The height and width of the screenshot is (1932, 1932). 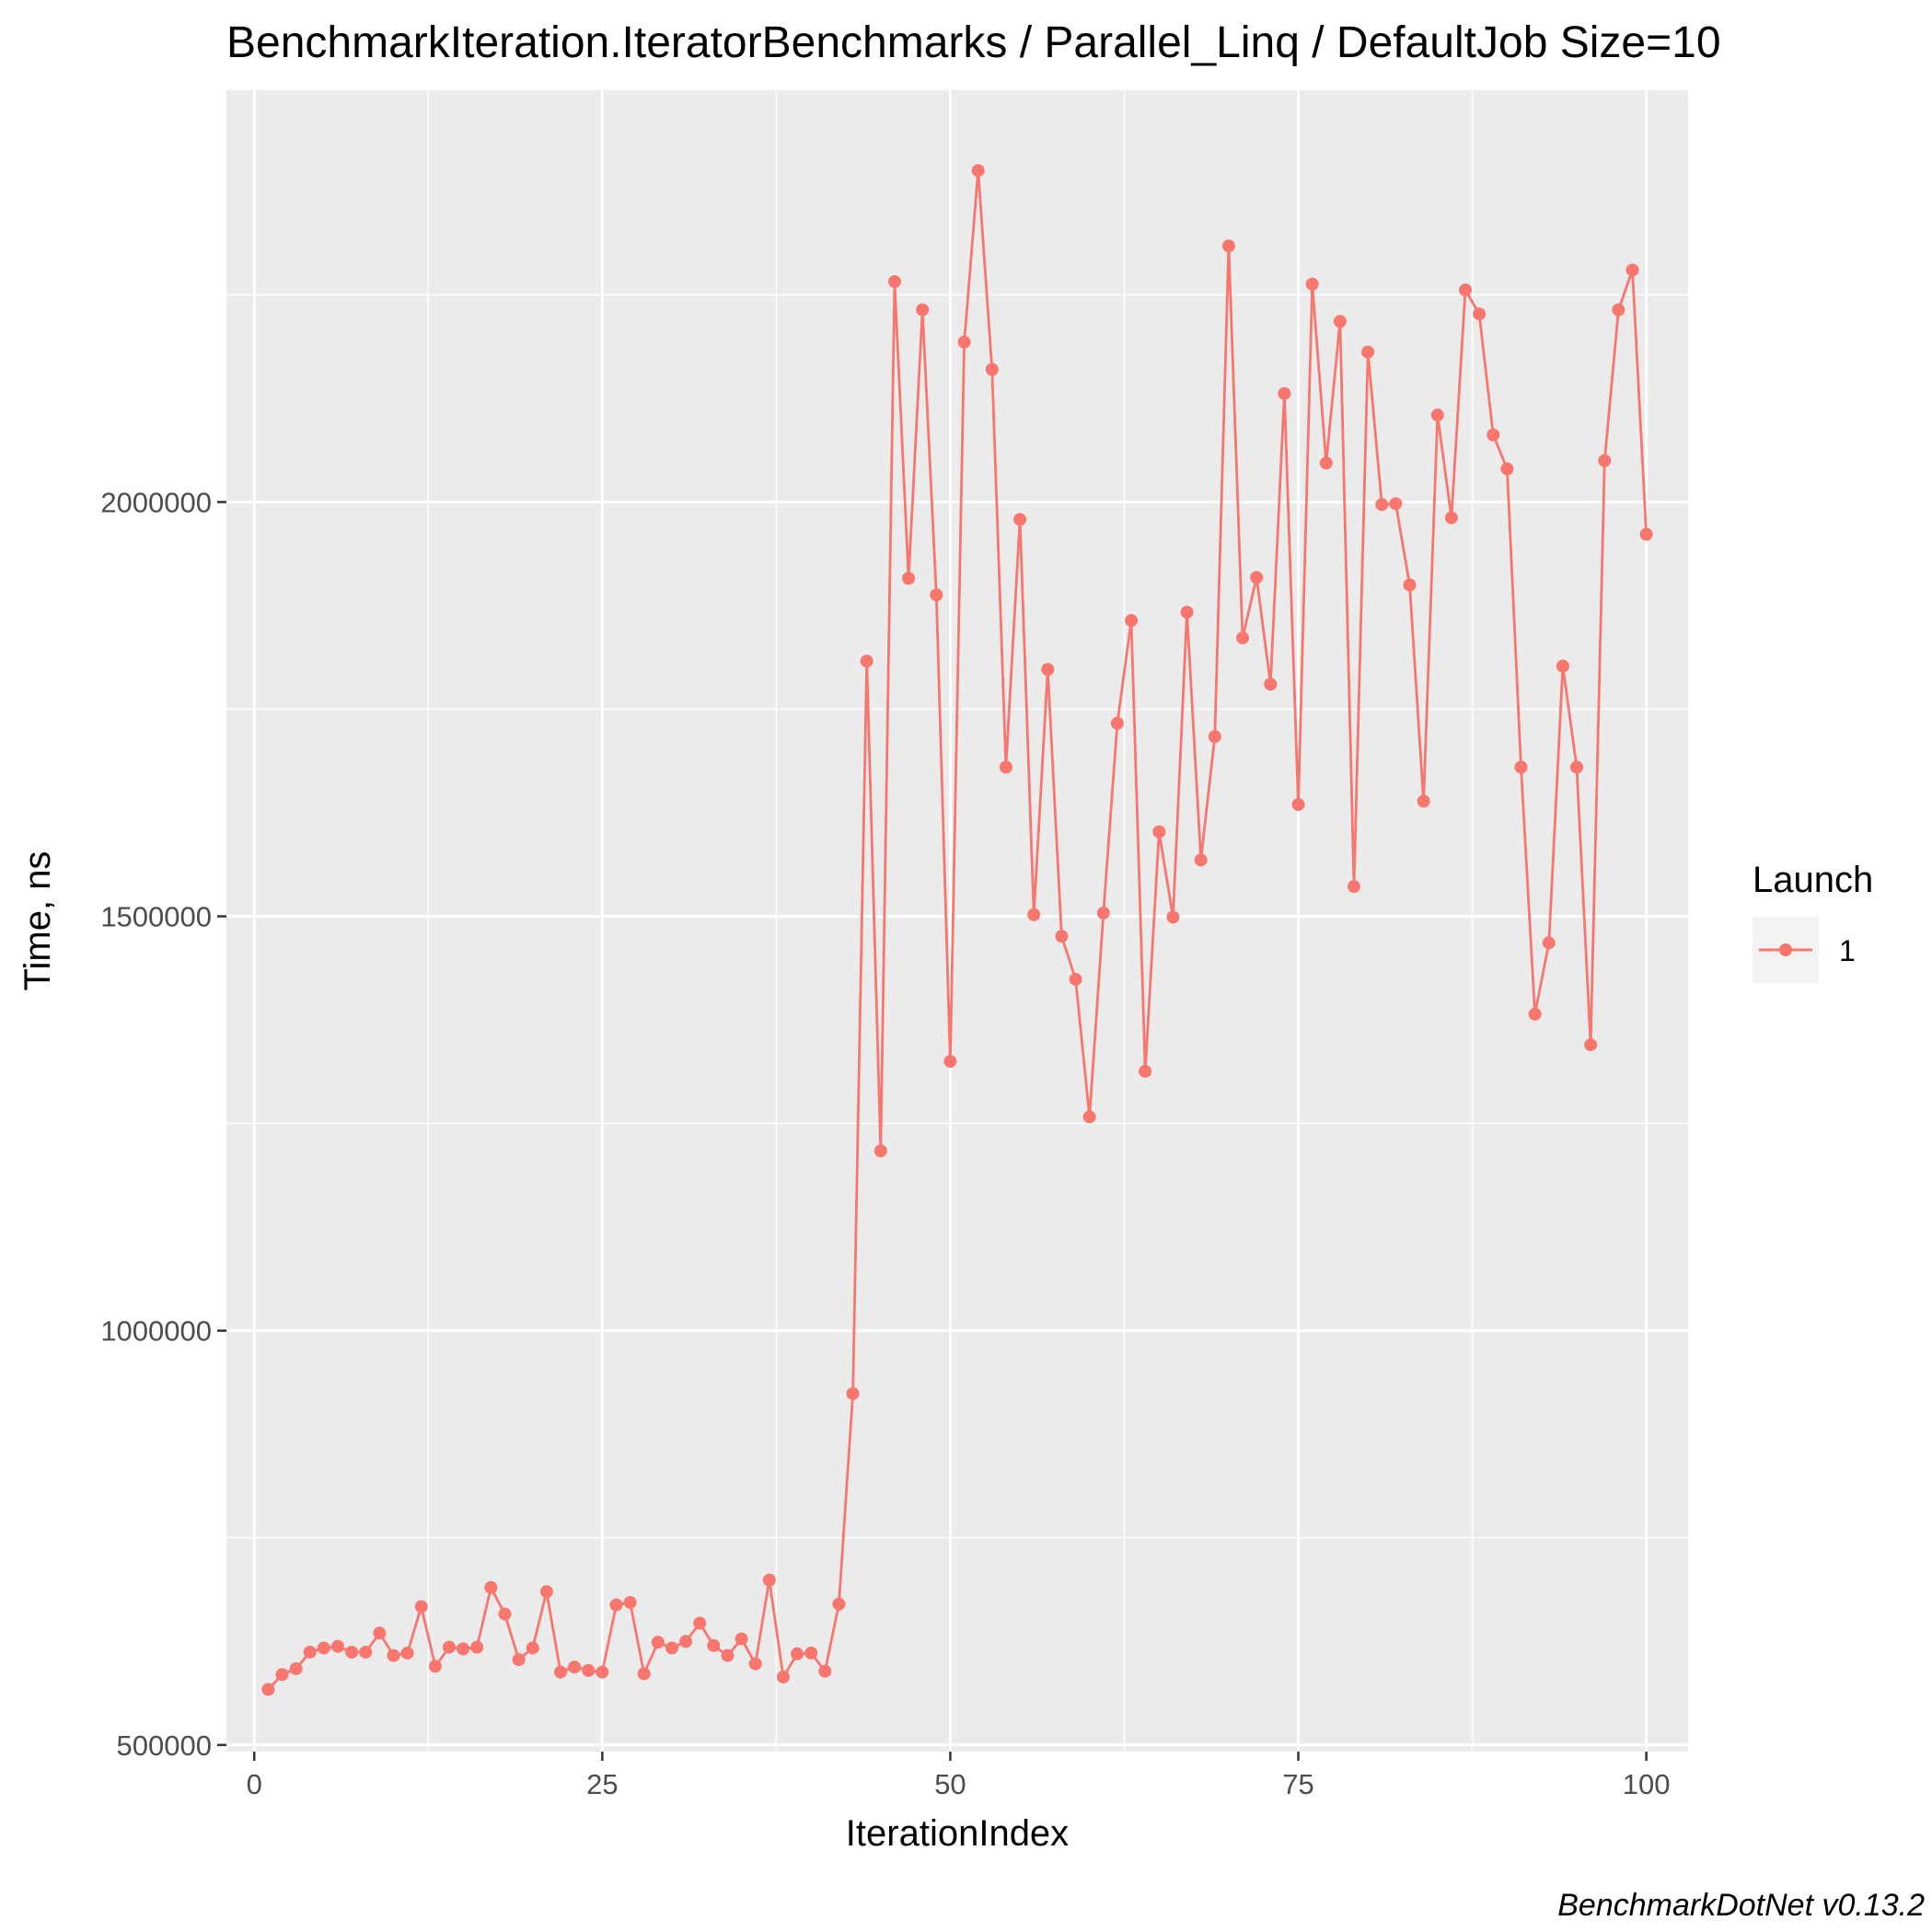 What do you see at coordinates (165, 1746) in the screenshot?
I see `y-tick-label: 500000` at bounding box center [165, 1746].